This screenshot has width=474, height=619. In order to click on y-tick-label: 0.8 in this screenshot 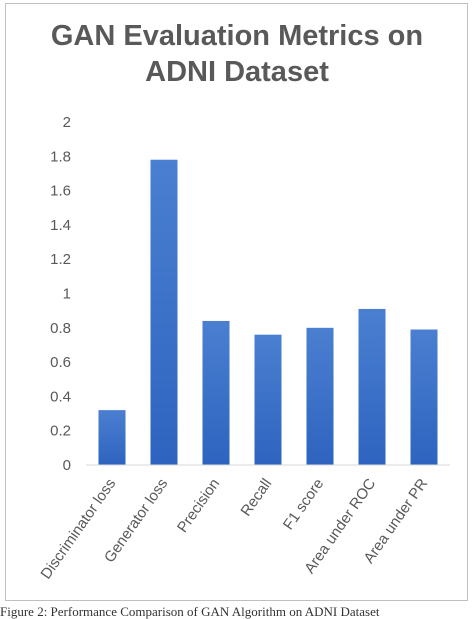, I will do `click(60, 328)`.